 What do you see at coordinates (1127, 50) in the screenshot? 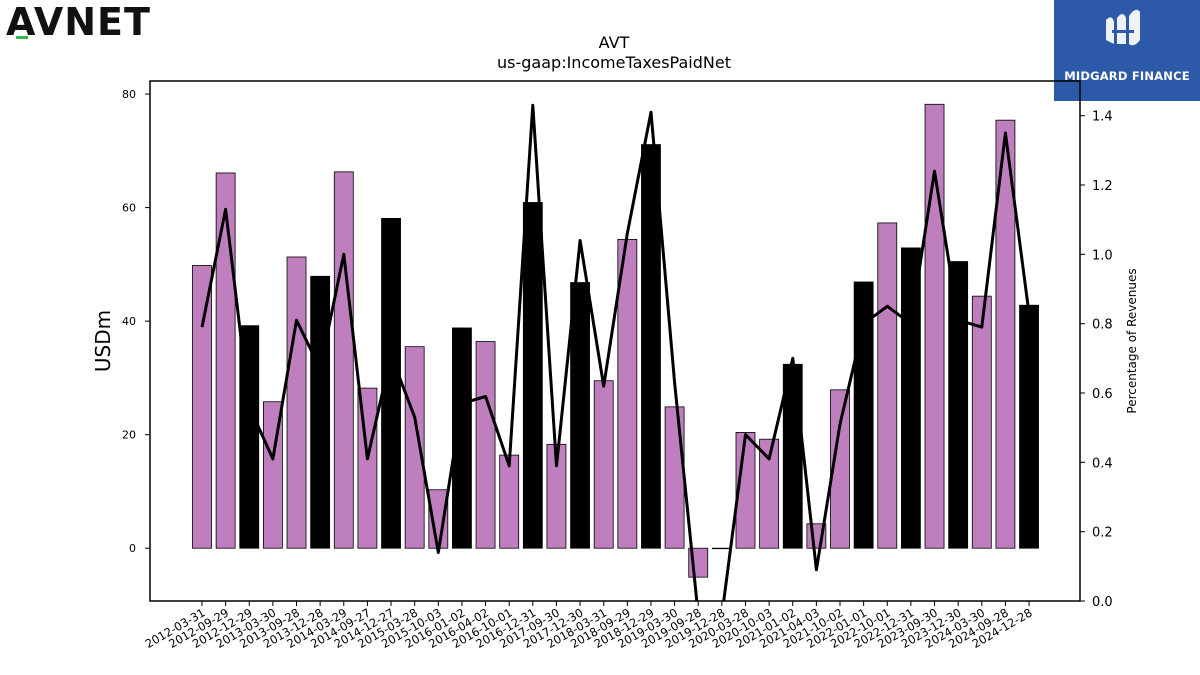
I see `midgard-finance-logo: MIDGARD FINANCE` at bounding box center [1127, 50].